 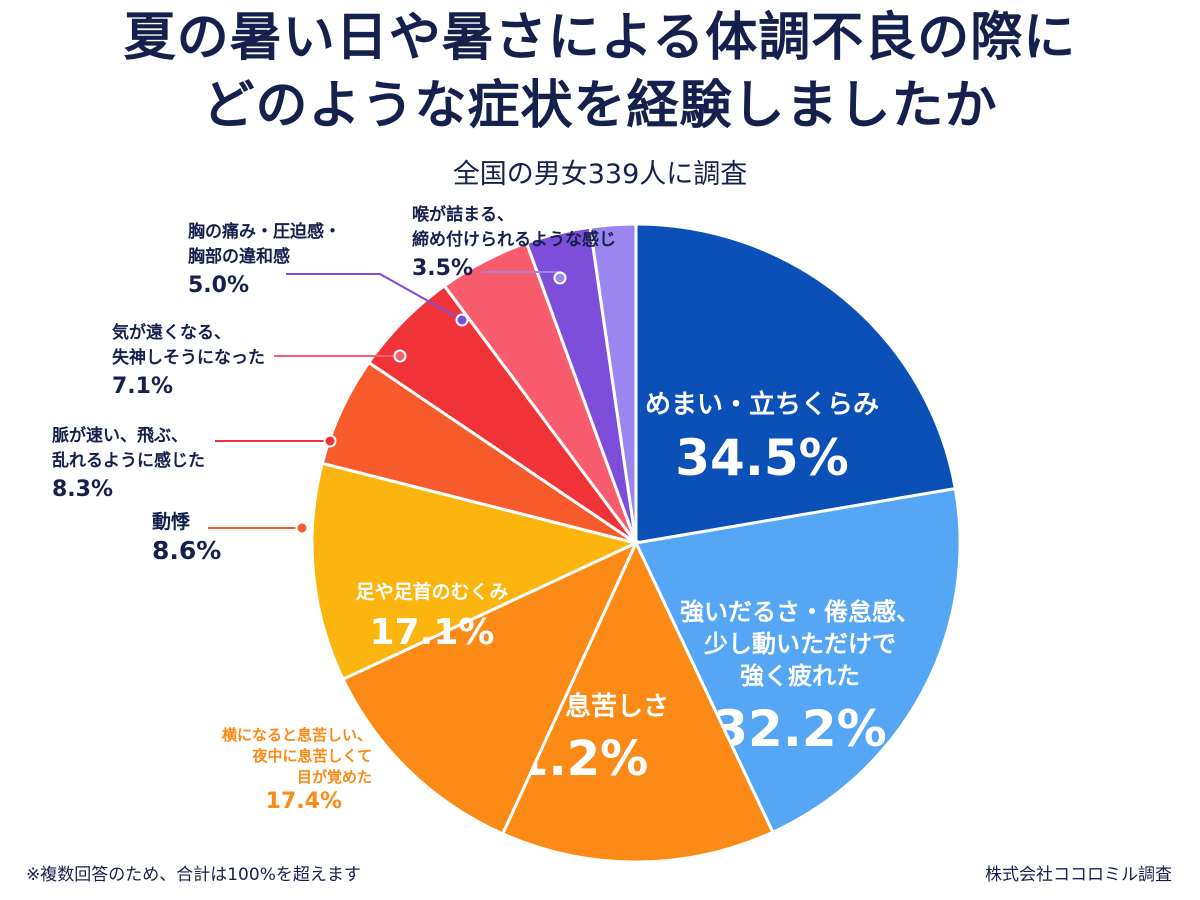 I want to click on callout-label-8: 胸の痛み・圧迫感・胸部の違和感 5.0%, so click(x=264, y=259).